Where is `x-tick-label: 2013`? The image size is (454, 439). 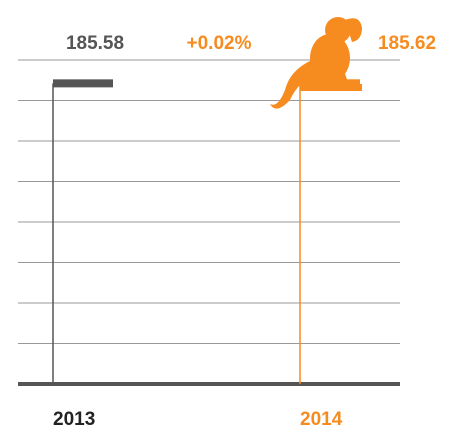
x-tick-label: 2013 is located at coordinates (74, 419).